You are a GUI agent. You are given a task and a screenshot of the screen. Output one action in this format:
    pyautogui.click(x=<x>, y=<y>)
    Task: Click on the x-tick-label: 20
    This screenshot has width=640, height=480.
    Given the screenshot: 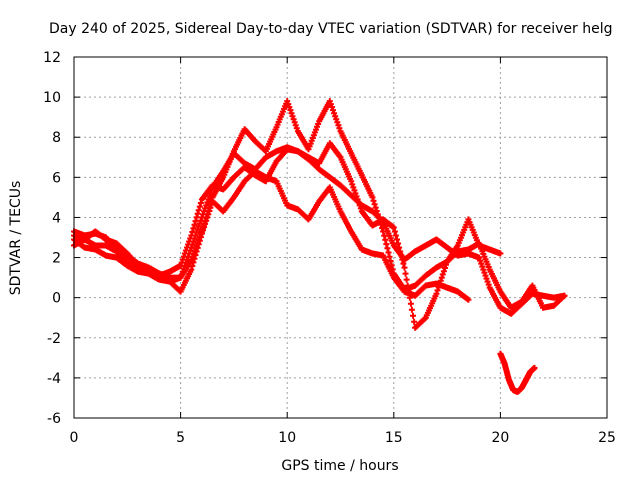 What is the action you would take?
    pyautogui.click(x=500, y=438)
    